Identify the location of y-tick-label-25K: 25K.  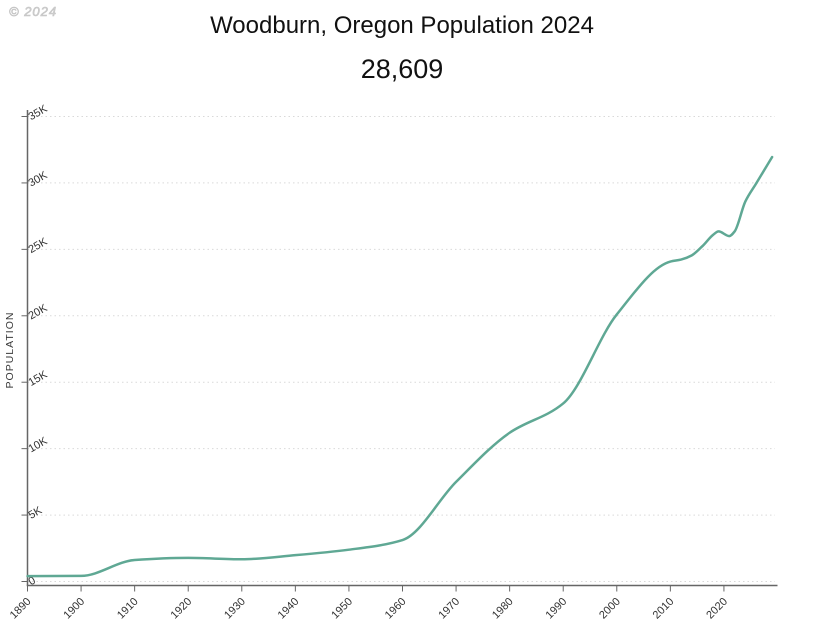
(39, 245).